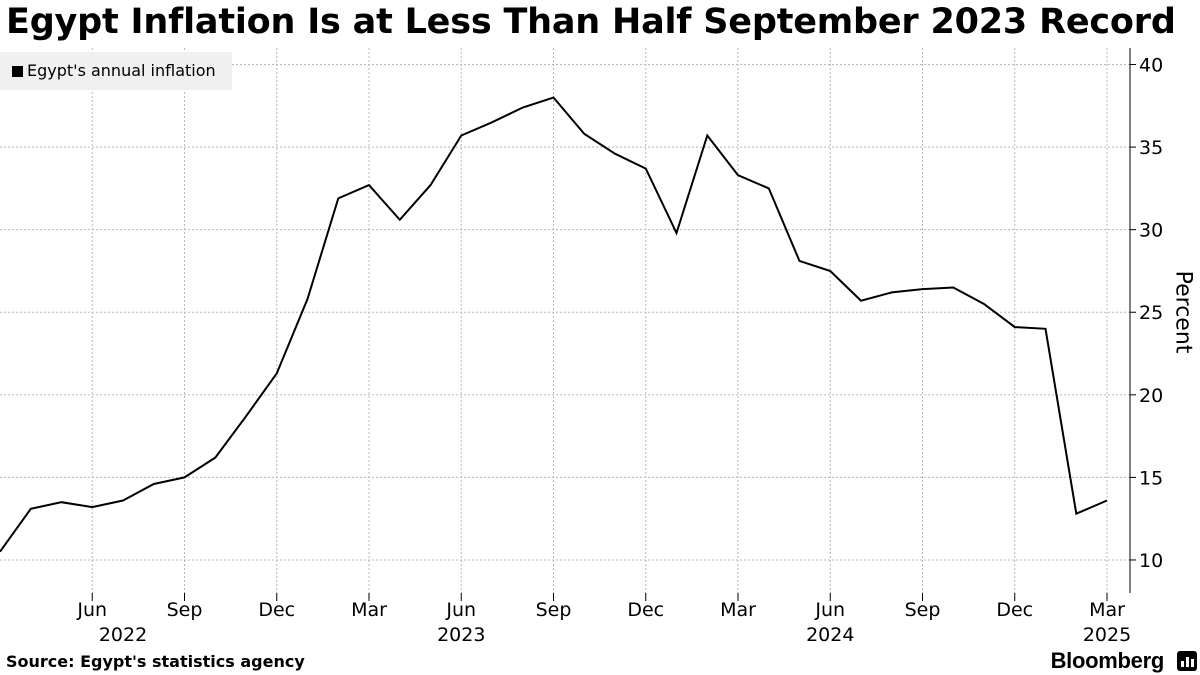 The height and width of the screenshot is (675, 1200). What do you see at coordinates (123, 635) in the screenshot?
I see `x-year-label: 2022` at bounding box center [123, 635].